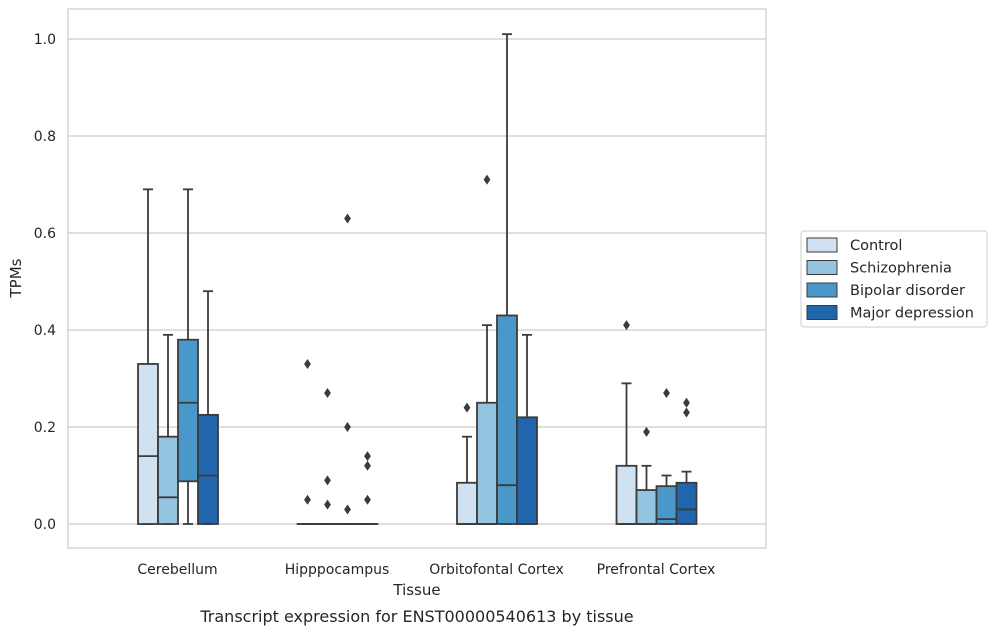  I want to click on y-tick-label: 1.0, so click(45, 40).